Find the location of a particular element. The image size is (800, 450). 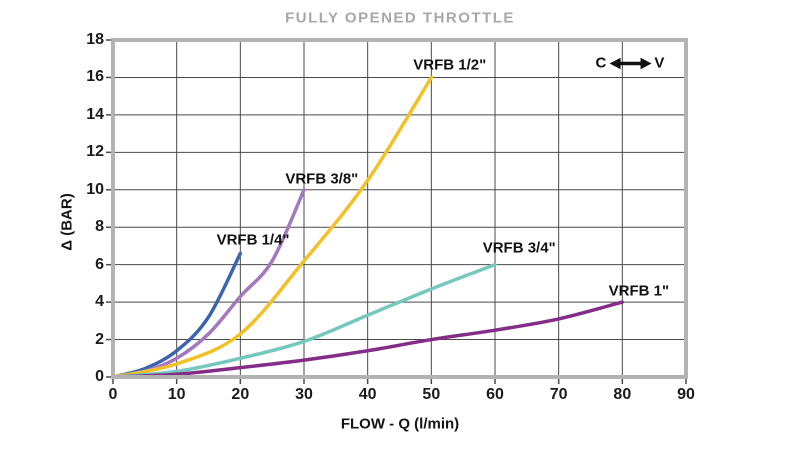

y-tick-label: 0 is located at coordinates (99, 376).